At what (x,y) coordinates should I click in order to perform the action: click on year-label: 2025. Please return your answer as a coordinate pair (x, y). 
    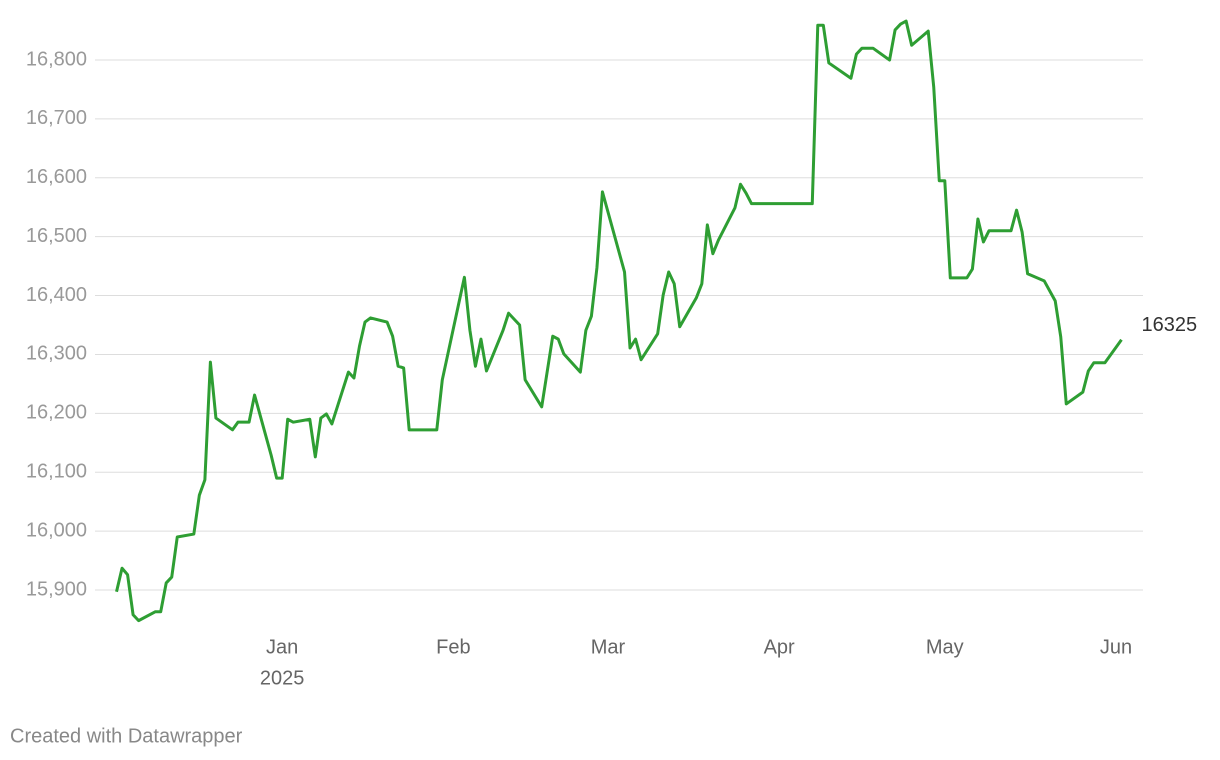
    Looking at the image, I should click on (282, 678).